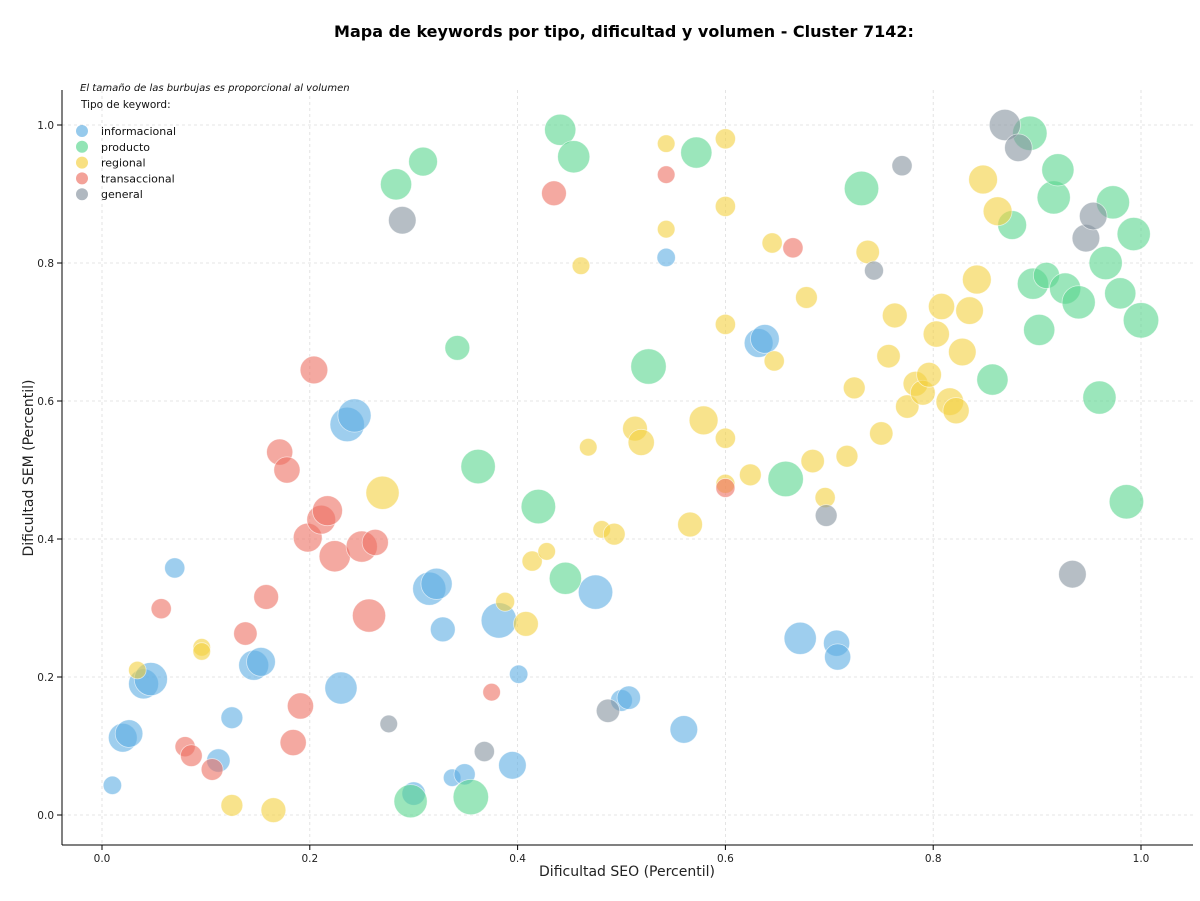 The height and width of the screenshot is (901, 1200). I want to click on legend-marker-transaccional, so click(82, 178).